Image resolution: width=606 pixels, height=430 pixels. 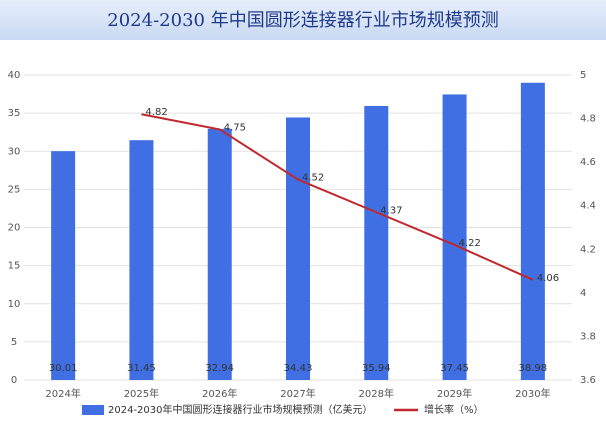 I want to click on bar-value-label: 38.98, so click(x=533, y=368).